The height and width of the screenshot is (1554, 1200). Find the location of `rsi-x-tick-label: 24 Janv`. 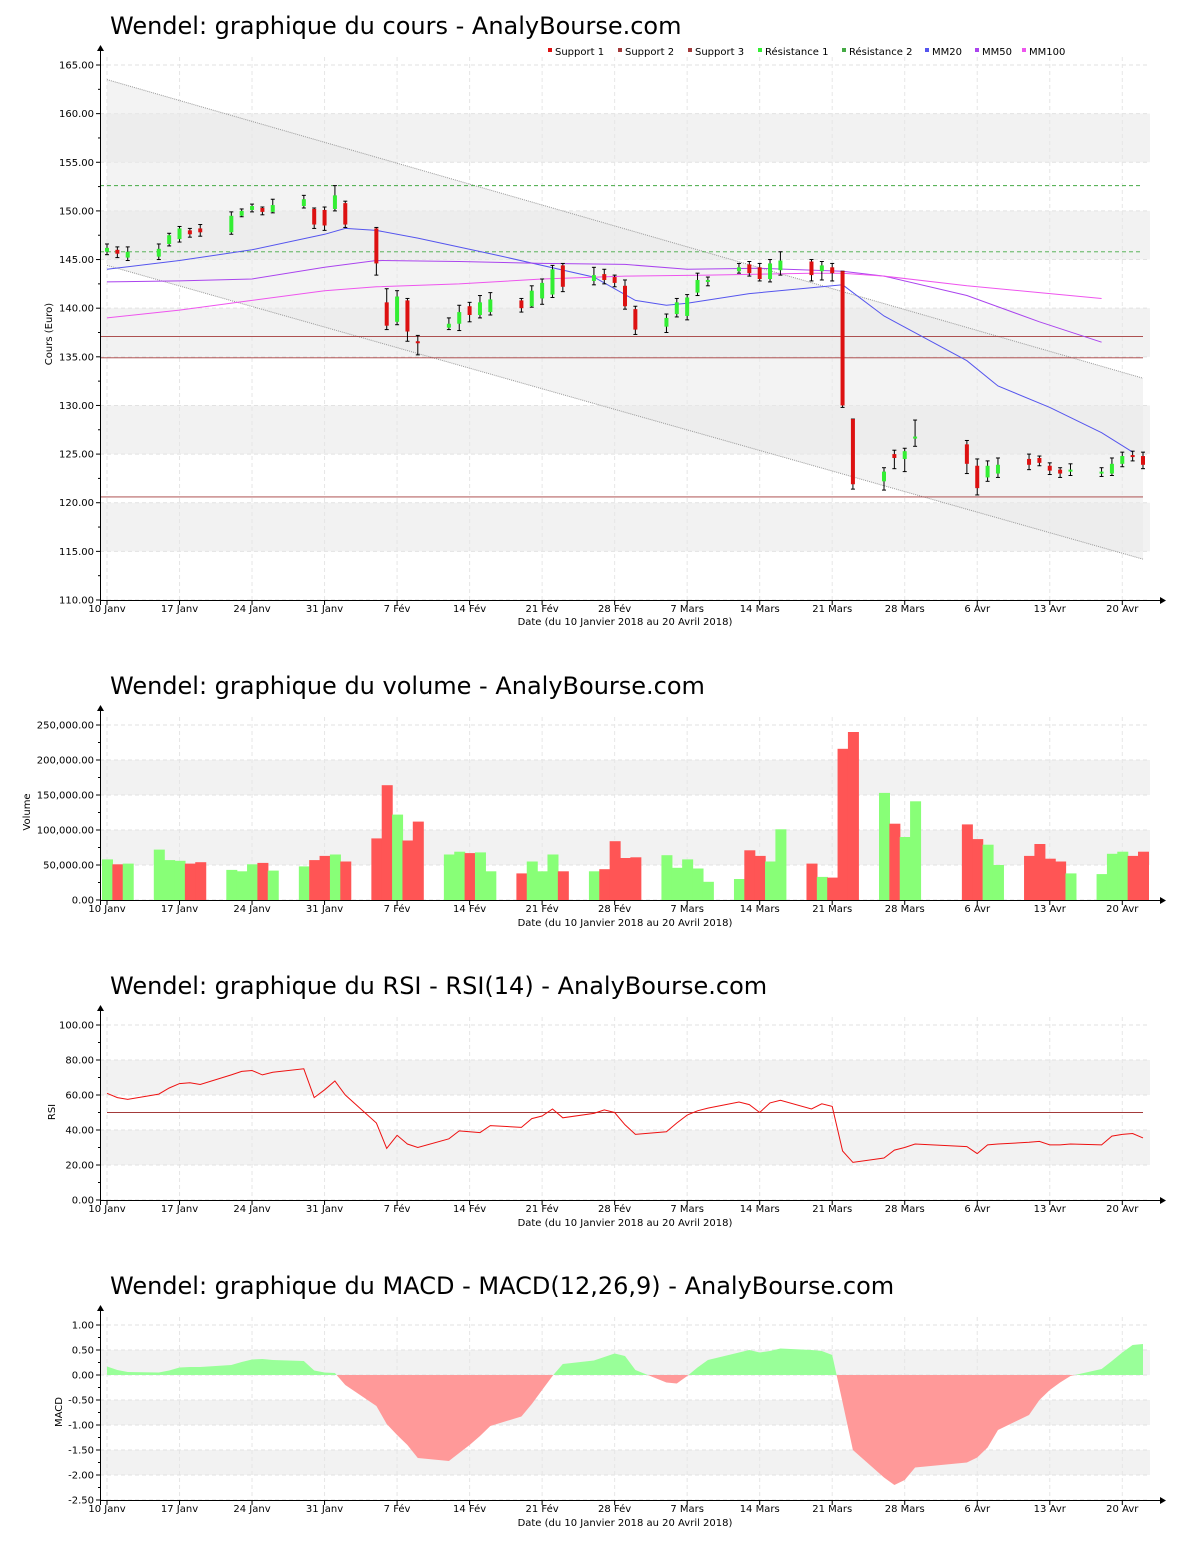

rsi-x-tick-label: 24 Janv is located at coordinates (251, 1209).